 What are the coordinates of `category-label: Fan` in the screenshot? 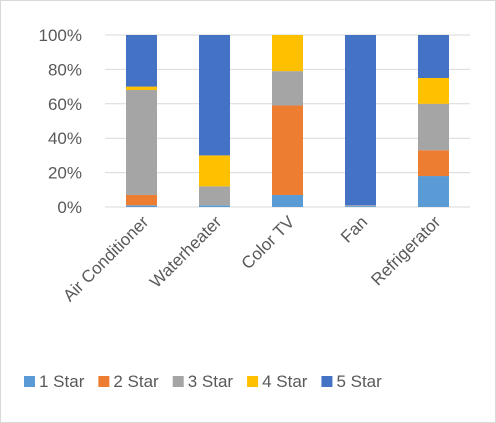 It's located at (354, 229).